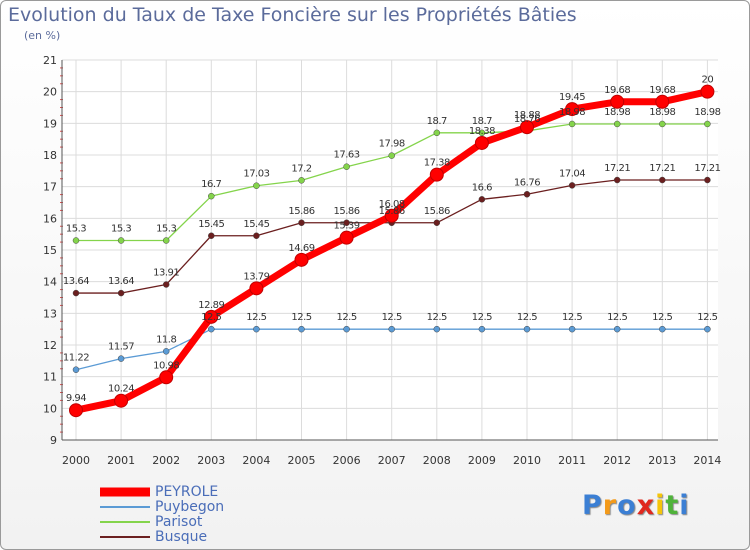  I want to click on x-tick-label: 2012, so click(617, 460).